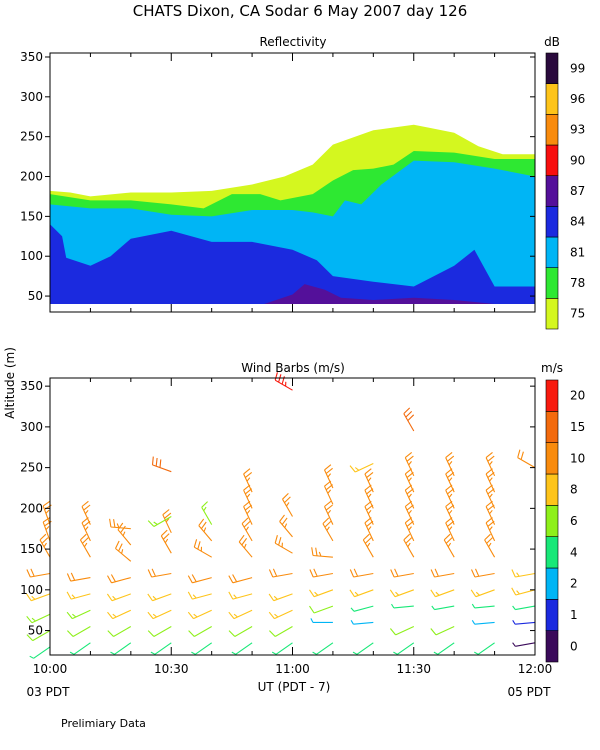 The height and width of the screenshot is (750, 600). I want to click on reflectivity-title: Reflectivity, so click(292, 42).